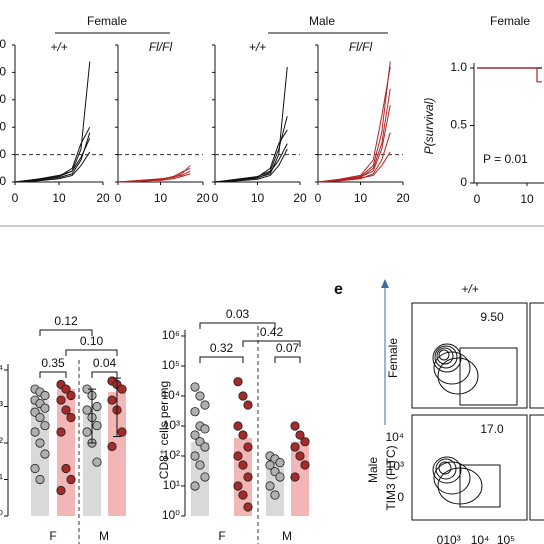 This screenshot has width=544, height=544. I want to click on p-value: 0.03, so click(238, 314).